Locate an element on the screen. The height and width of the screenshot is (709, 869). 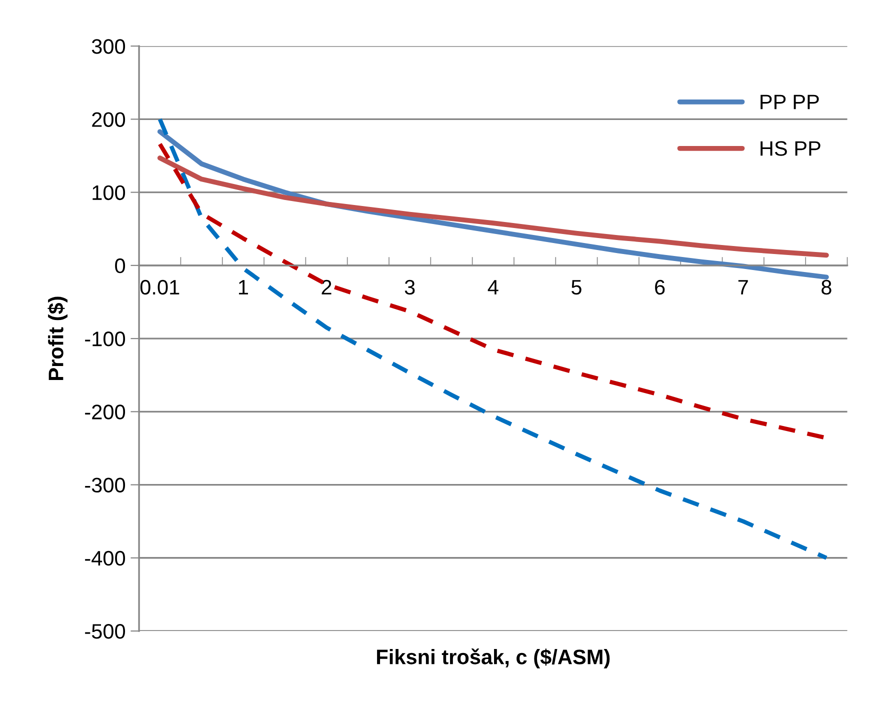
y-tick-label: 0 is located at coordinates (120, 266).